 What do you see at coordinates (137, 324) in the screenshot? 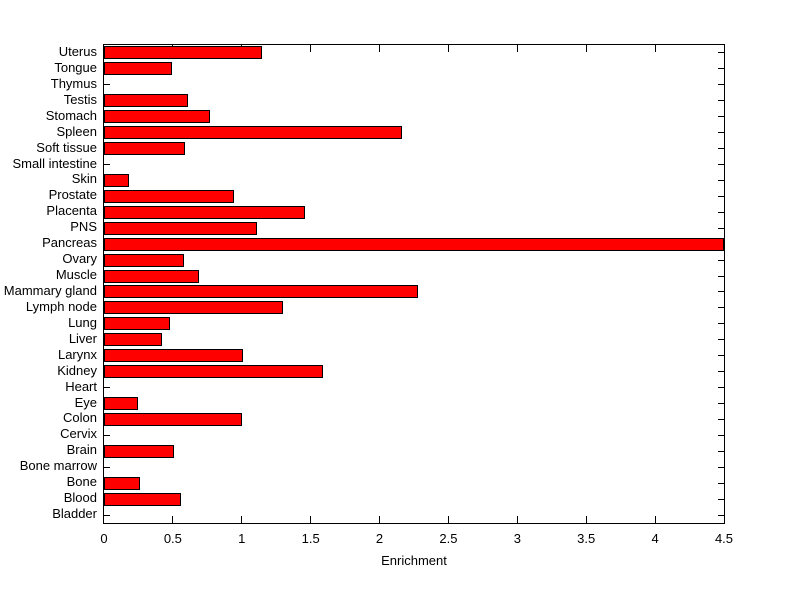
I see `bar-lung` at bounding box center [137, 324].